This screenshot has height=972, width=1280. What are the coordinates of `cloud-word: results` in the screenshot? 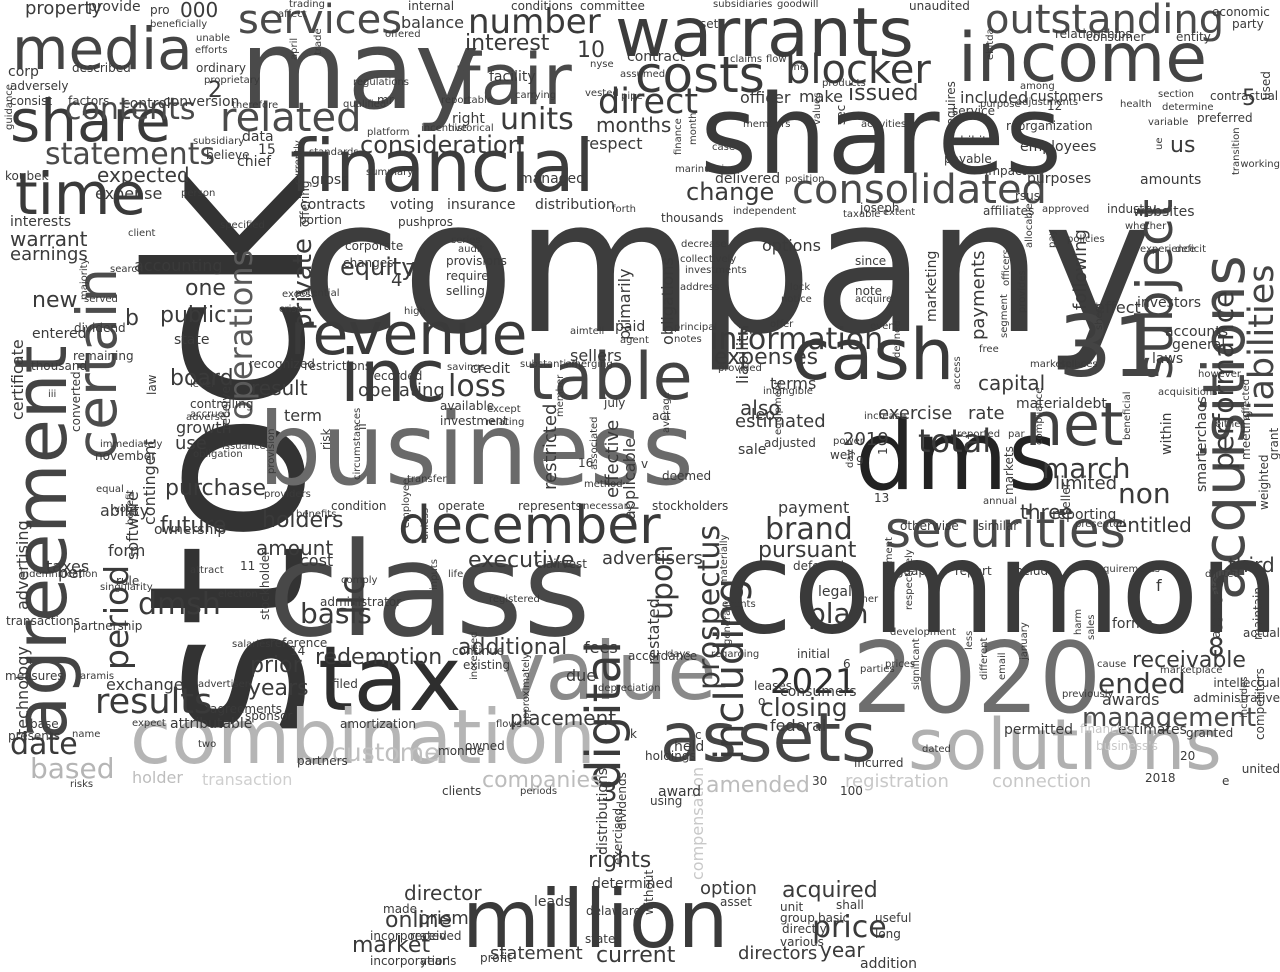 It's located at (154, 702).